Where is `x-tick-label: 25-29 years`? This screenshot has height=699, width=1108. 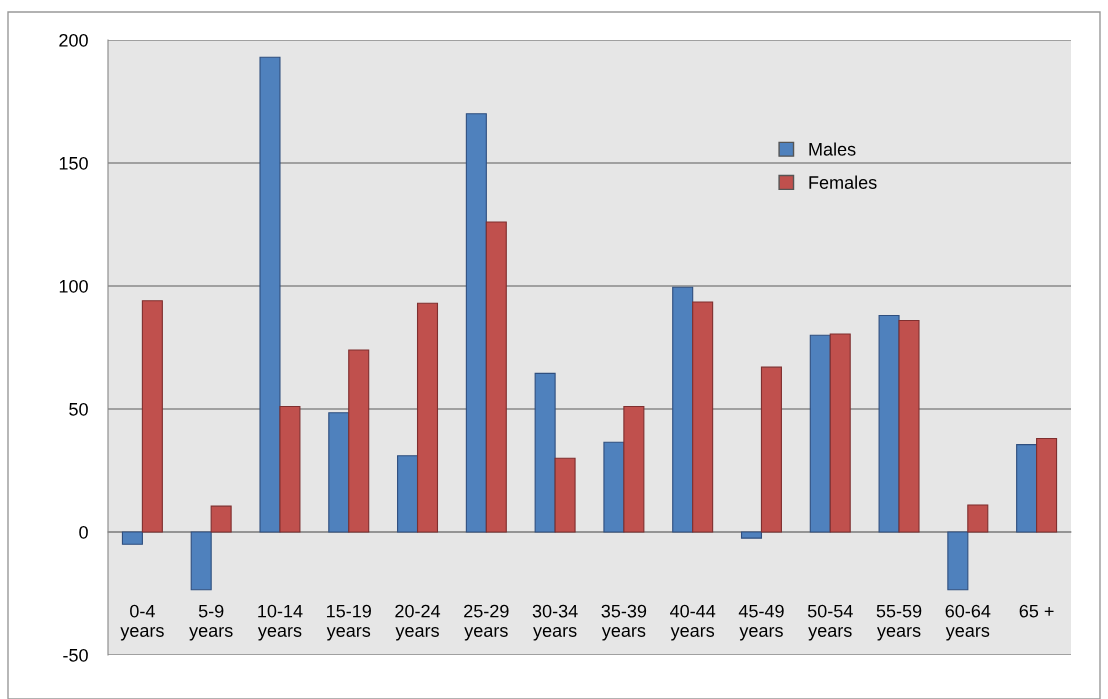 x-tick-label: 25-29 years is located at coordinates (486, 622).